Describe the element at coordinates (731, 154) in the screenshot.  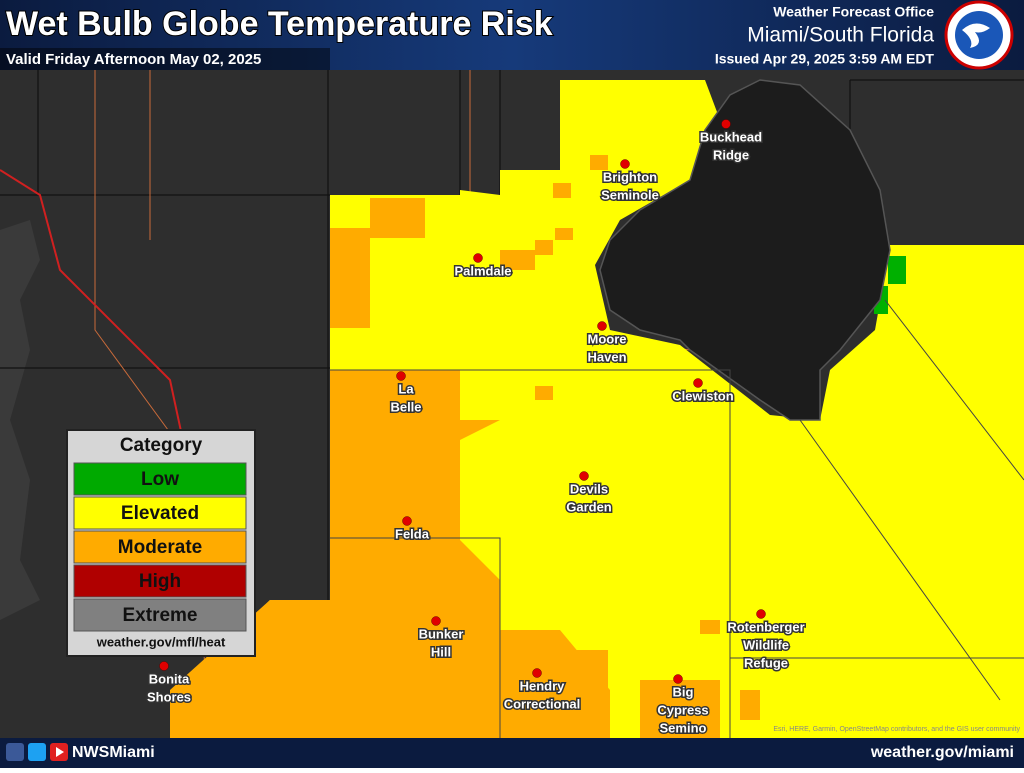
I see `place-label: Ridge` at that location.